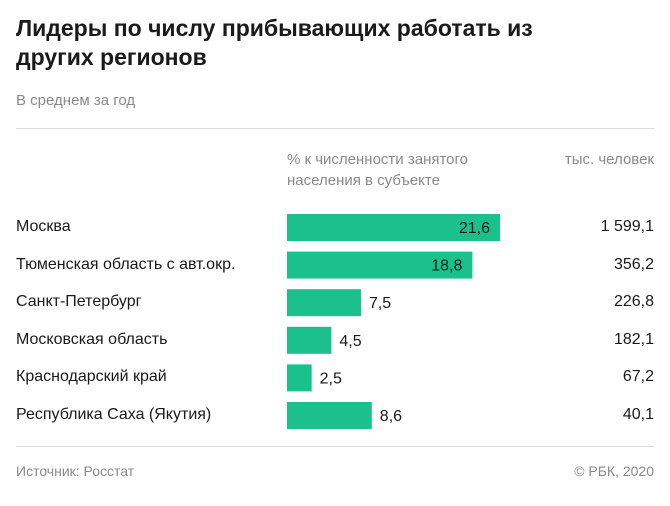 Image resolution: width=670 pixels, height=506 pixels. I want to click on thousand-people-value: 226,8, so click(633, 302).